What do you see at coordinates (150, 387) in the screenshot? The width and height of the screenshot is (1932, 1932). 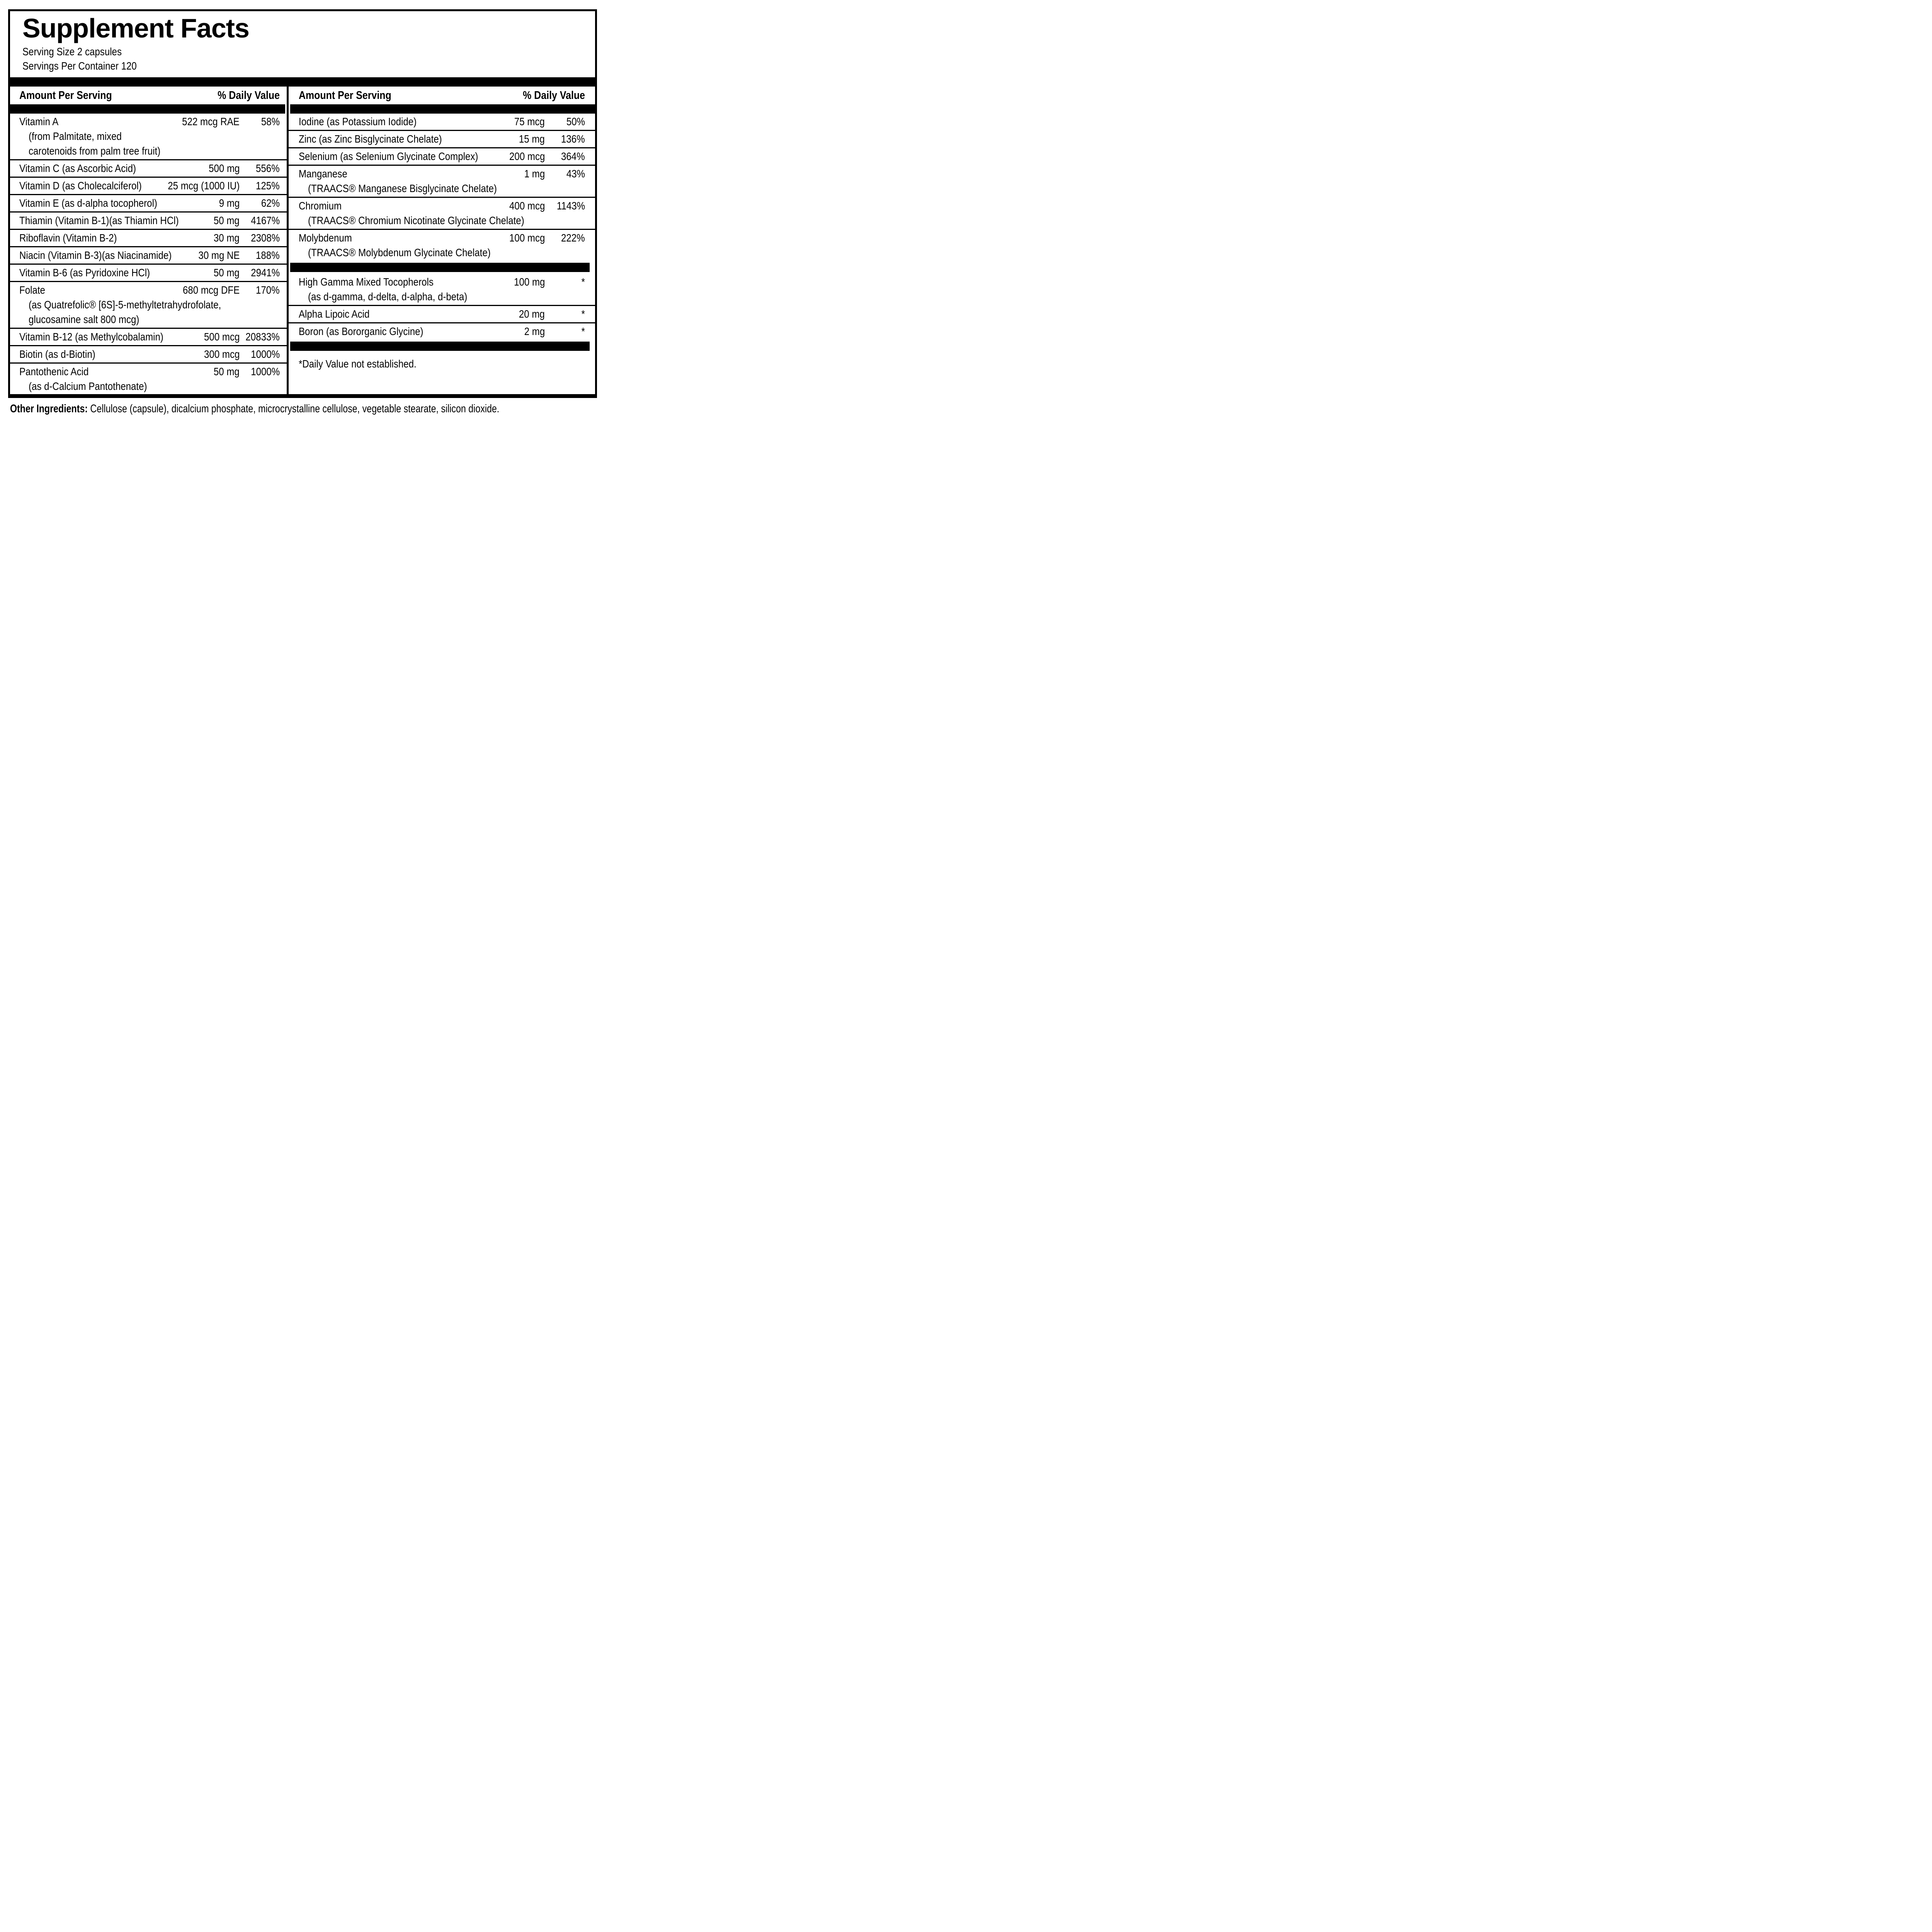 I see `nutrient-sub-line: (as d-Calcium Pantothenate)` at bounding box center [150, 387].